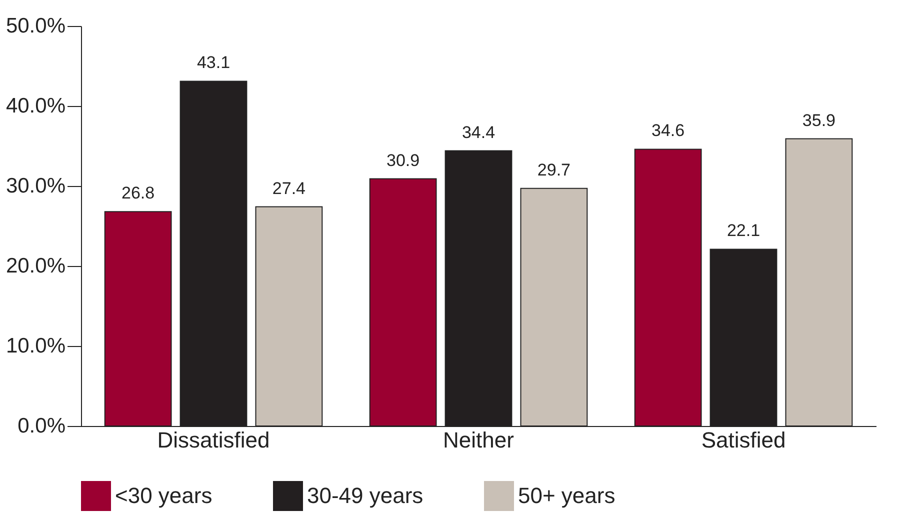  Describe the element at coordinates (213, 440) in the screenshot. I see `x-tick-label: Dissatisfied` at that location.